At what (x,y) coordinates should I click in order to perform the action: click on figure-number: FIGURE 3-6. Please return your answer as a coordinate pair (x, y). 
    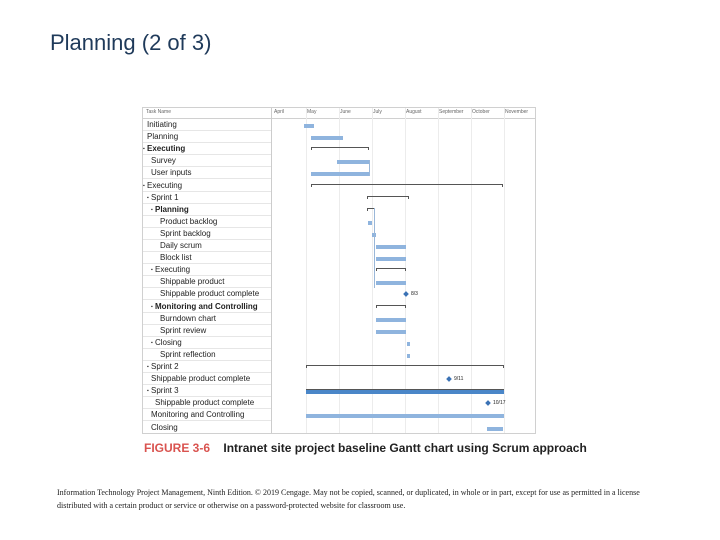
    Looking at the image, I should click on (177, 448).